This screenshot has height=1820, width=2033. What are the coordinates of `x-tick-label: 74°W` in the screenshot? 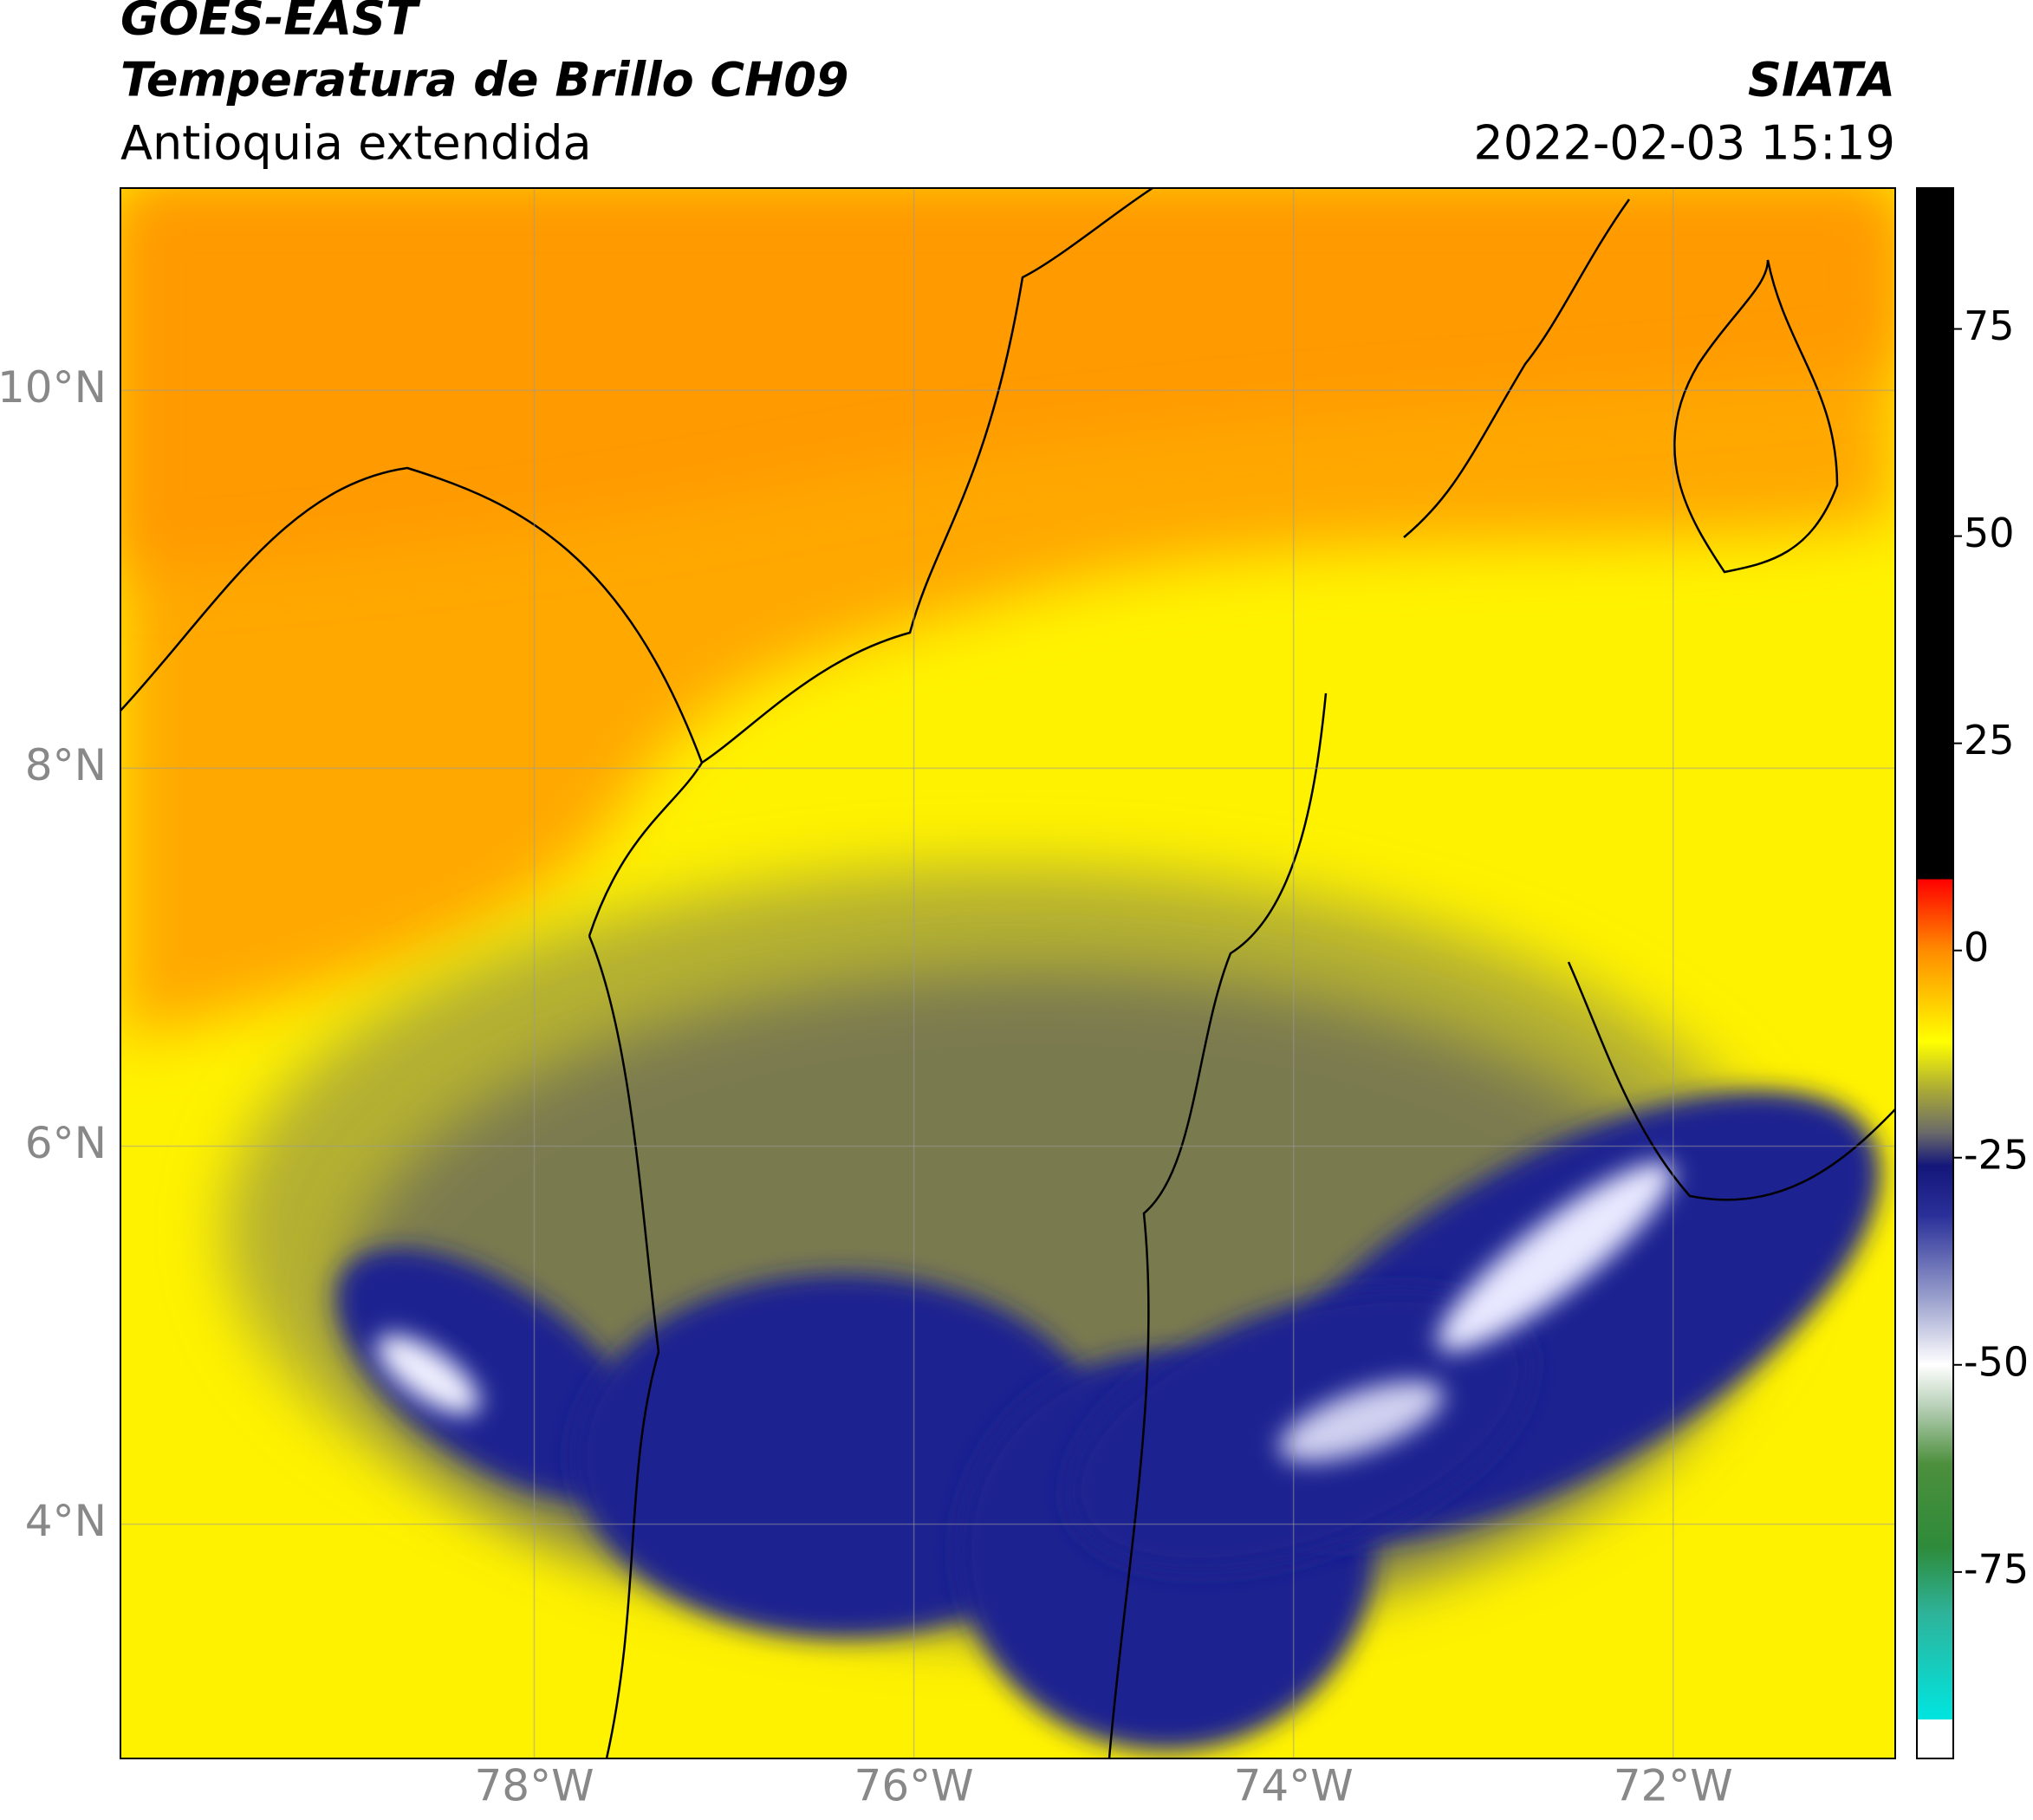 It's located at (1294, 1786).